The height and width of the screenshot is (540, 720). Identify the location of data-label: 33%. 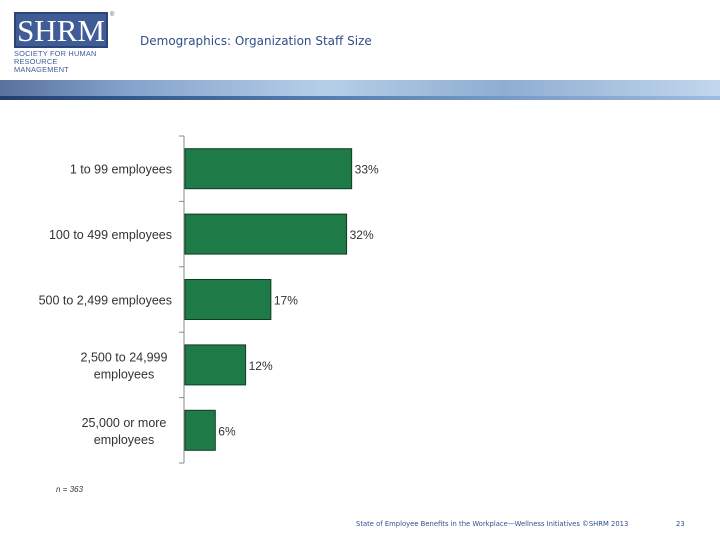
(367, 170).